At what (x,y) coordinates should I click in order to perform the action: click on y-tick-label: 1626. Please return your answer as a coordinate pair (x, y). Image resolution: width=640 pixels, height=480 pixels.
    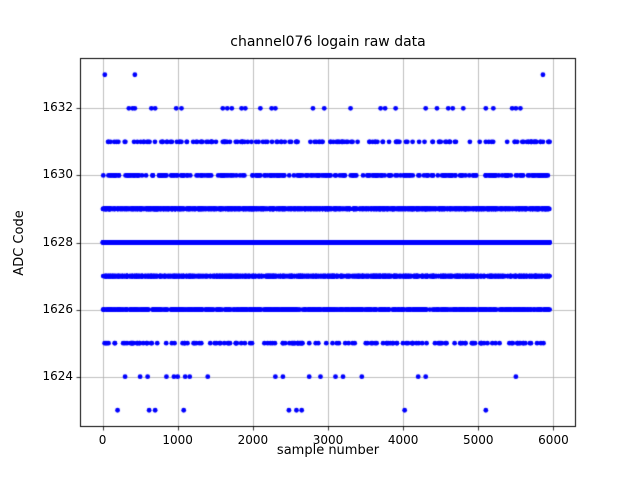
    Looking at the image, I should click on (57, 308).